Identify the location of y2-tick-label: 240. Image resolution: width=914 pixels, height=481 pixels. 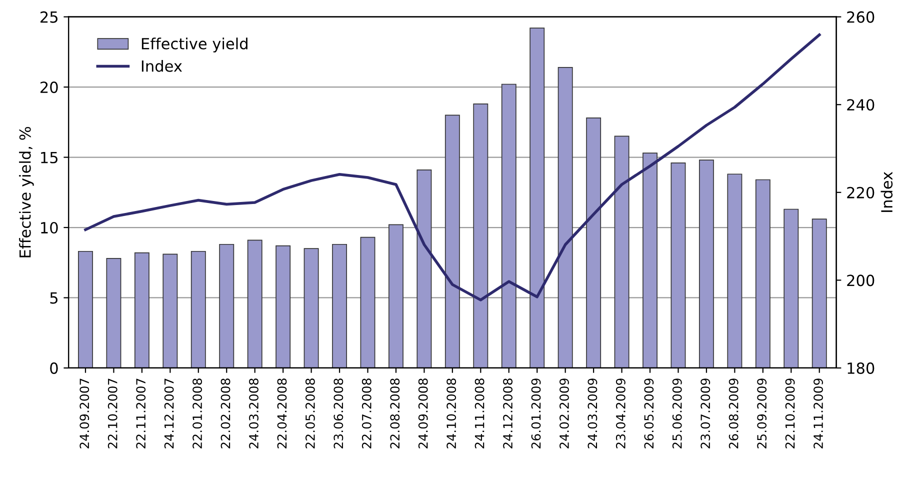
(860, 105).